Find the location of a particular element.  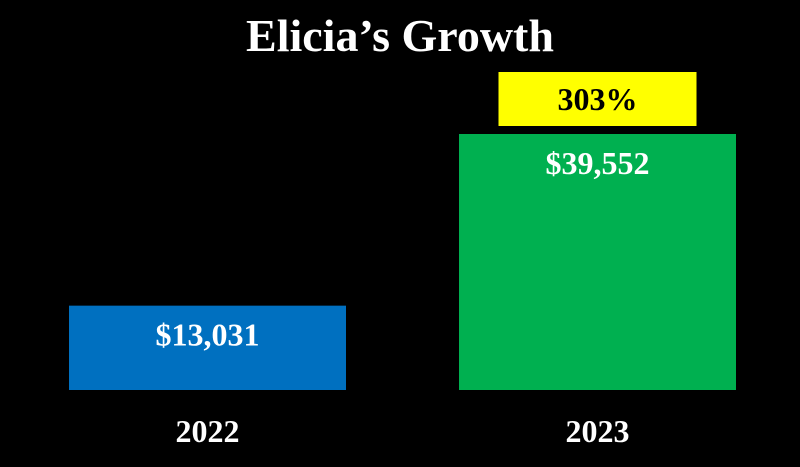

growth-callout-label: 303% is located at coordinates (598, 99).